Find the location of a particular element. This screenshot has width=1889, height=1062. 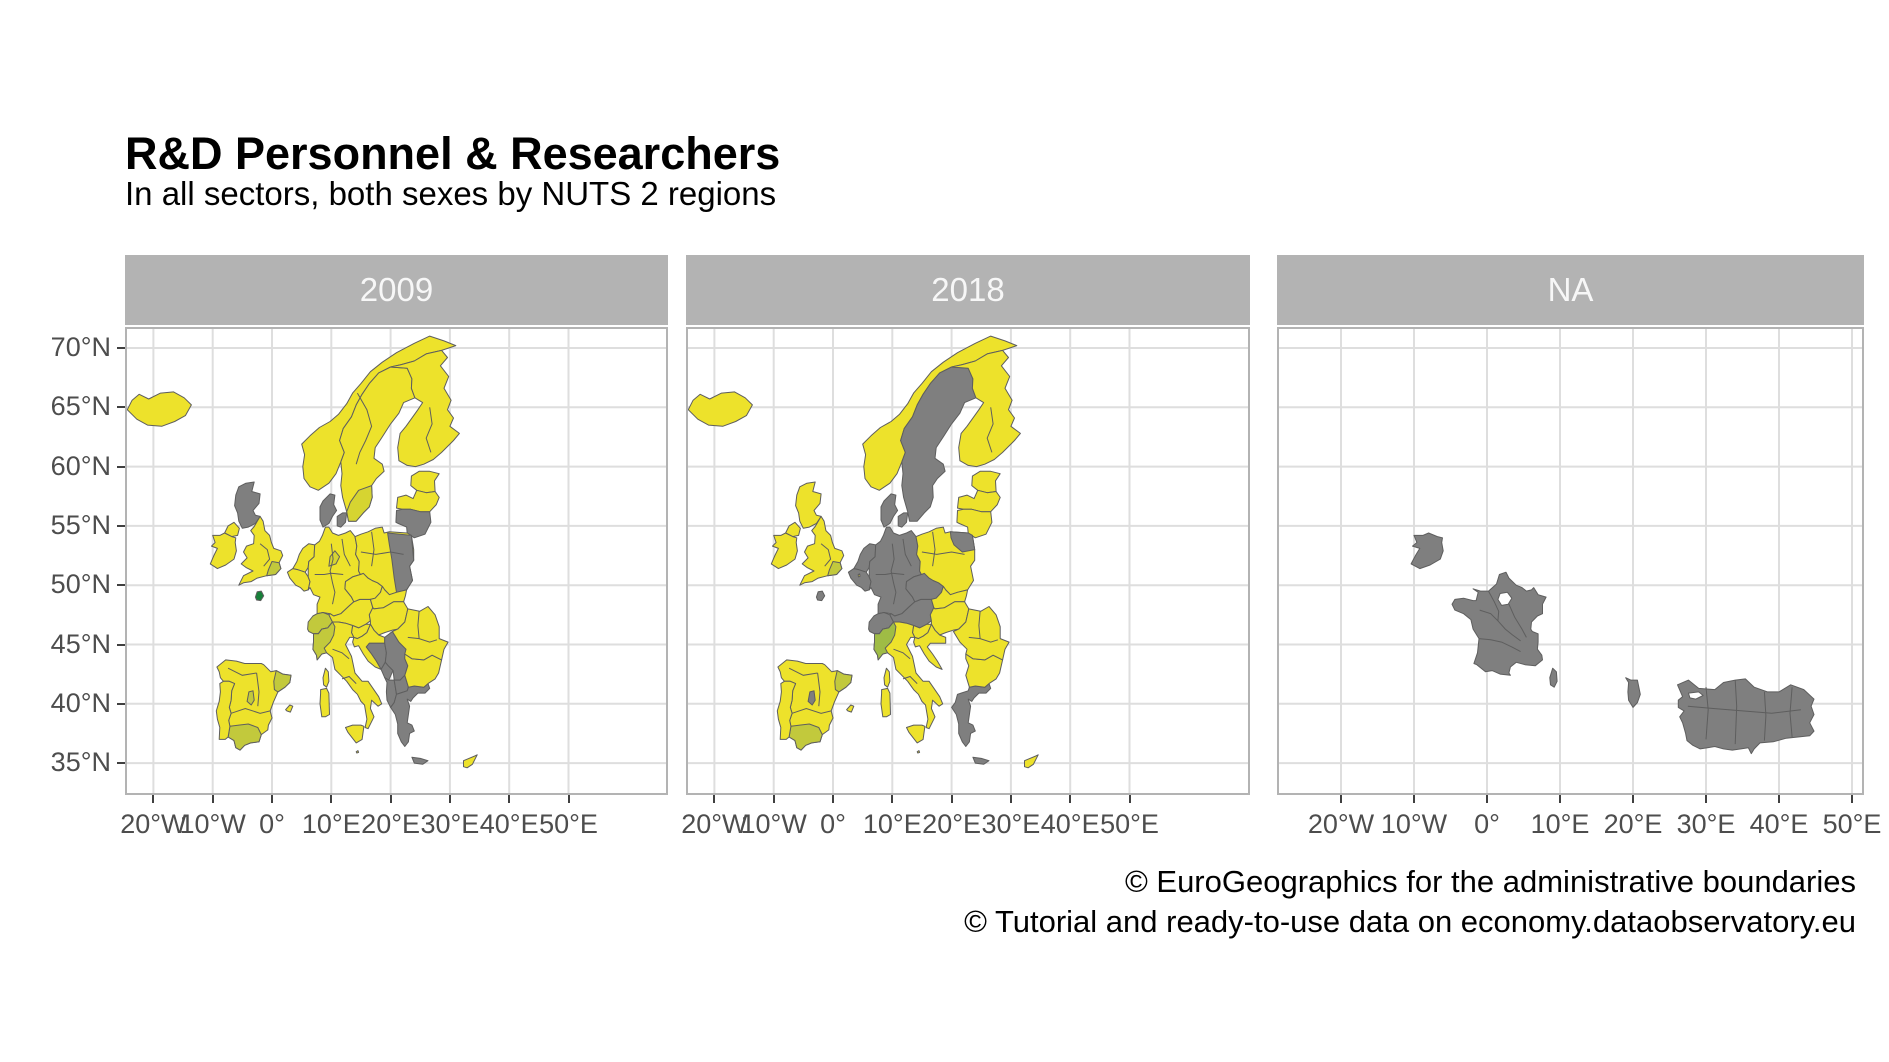

map-panel-na is located at coordinates (1570, 561).